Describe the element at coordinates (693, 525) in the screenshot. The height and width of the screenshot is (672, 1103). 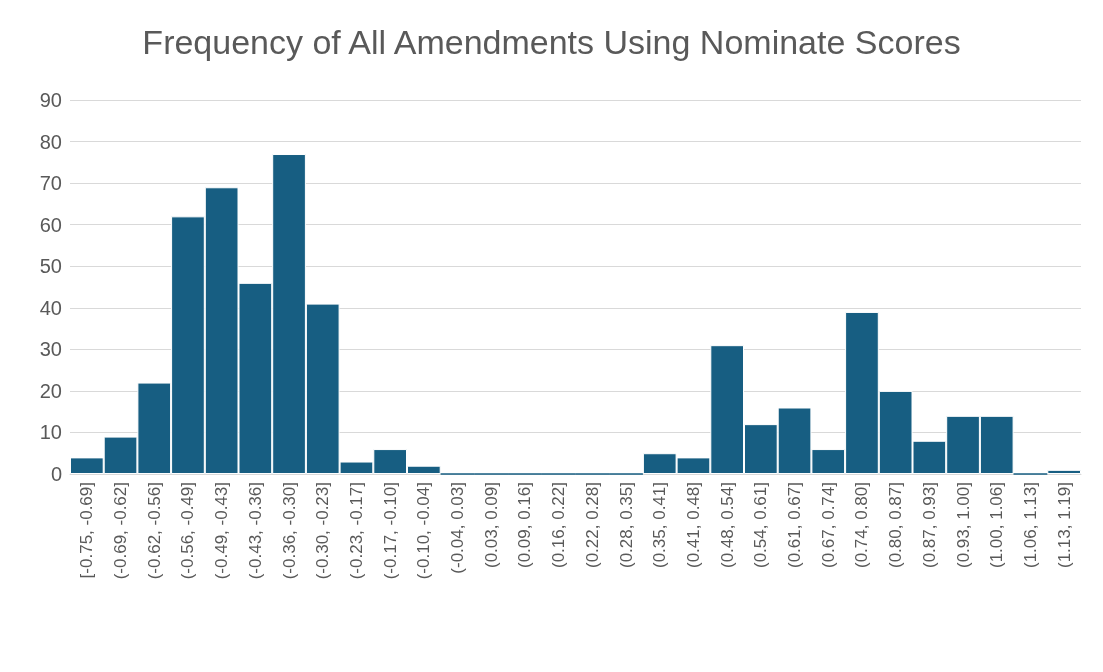
I see `x-tick-label: (0.41, 0.48]` at that location.